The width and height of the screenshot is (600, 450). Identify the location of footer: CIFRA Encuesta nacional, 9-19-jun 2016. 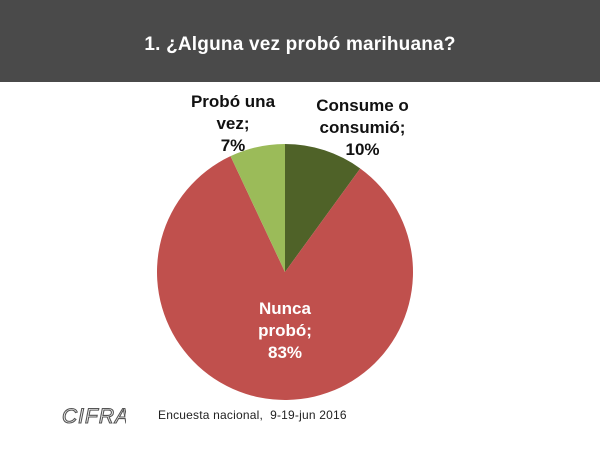
(300, 422).